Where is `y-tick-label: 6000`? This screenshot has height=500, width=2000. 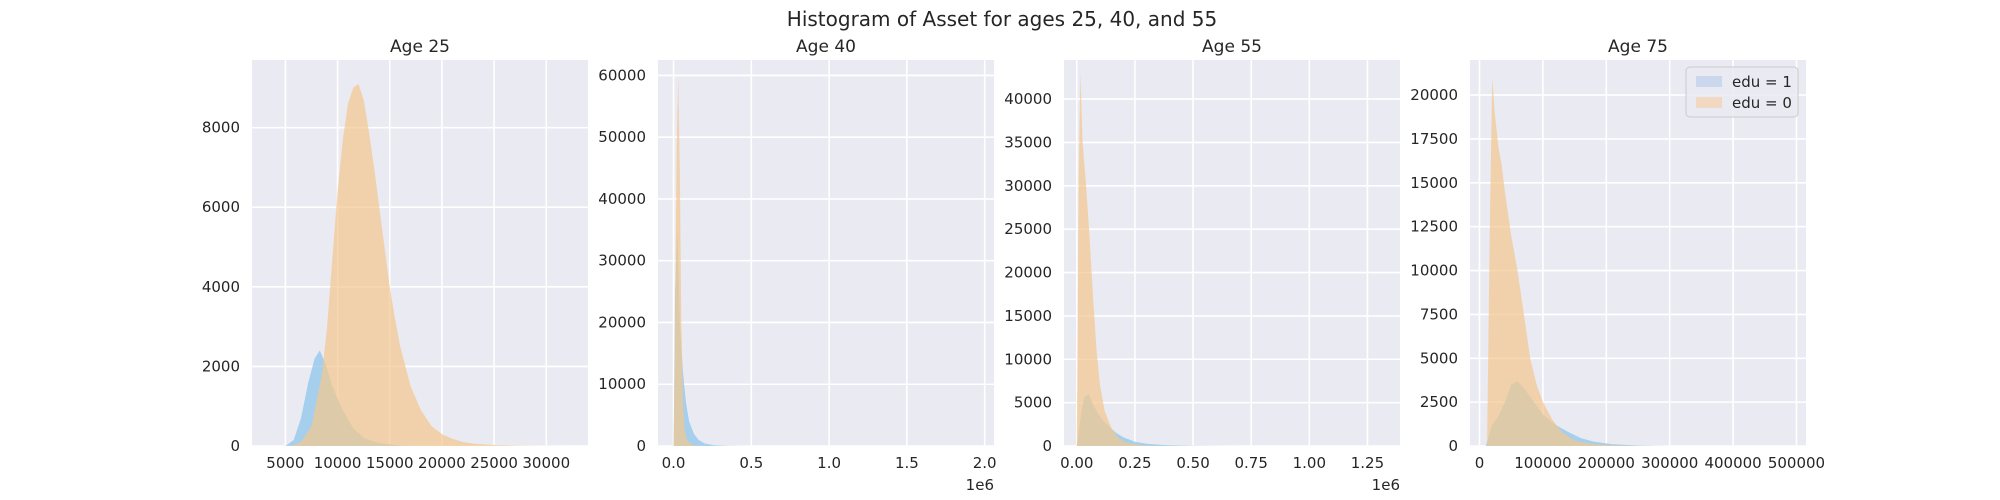
y-tick-label: 6000 is located at coordinates (221, 207).